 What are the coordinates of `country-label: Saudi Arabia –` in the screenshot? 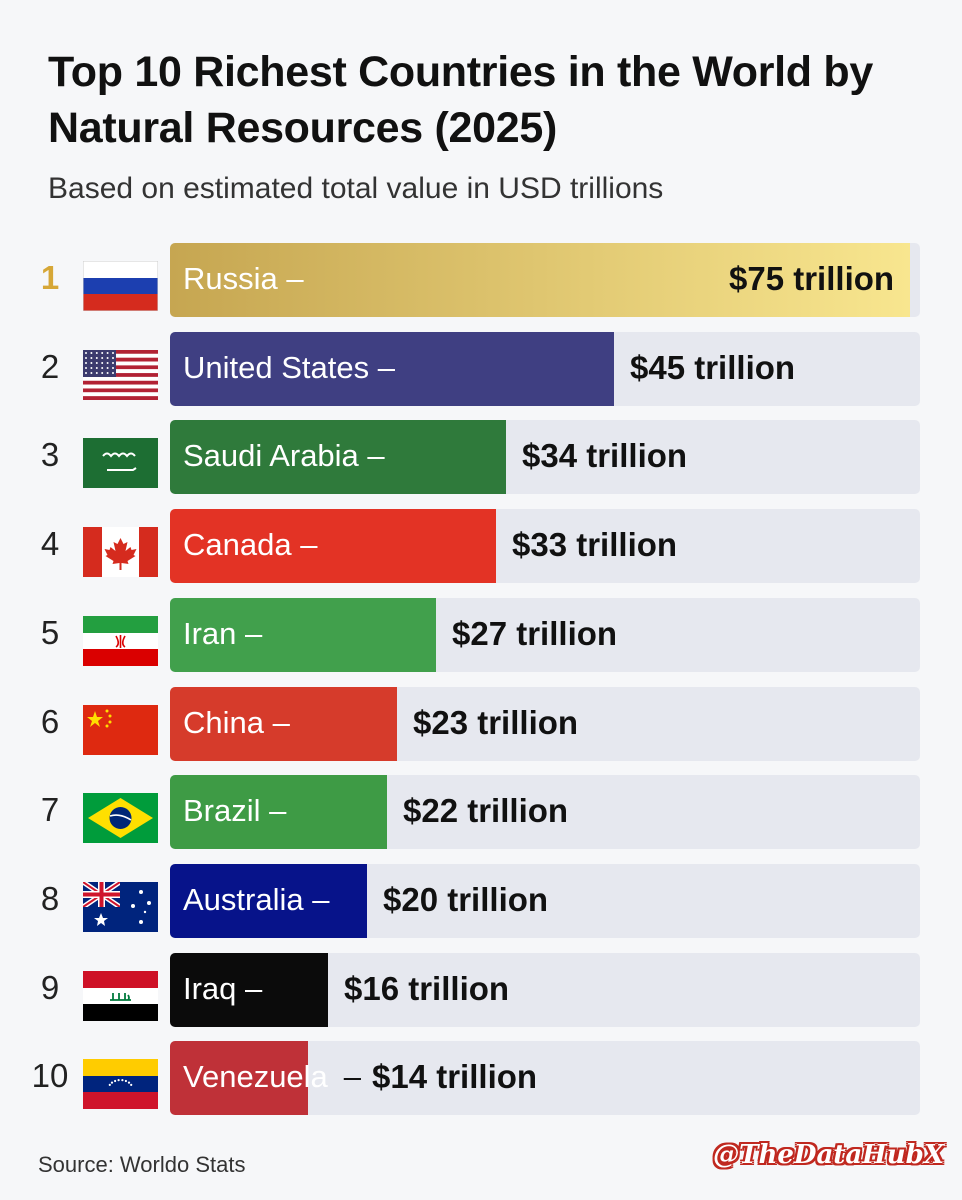 It's located at (284, 455).